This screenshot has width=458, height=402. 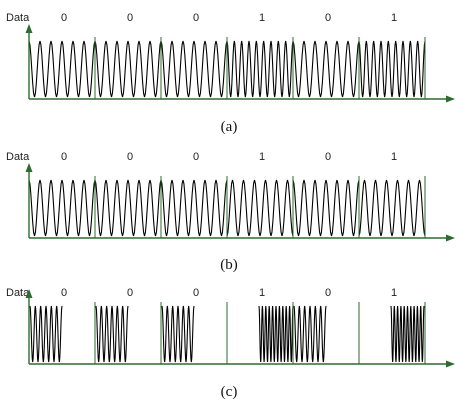 What do you see at coordinates (229, 265) in the screenshot?
I see `panel-caption: (b)` at bounding box center [229, 265].